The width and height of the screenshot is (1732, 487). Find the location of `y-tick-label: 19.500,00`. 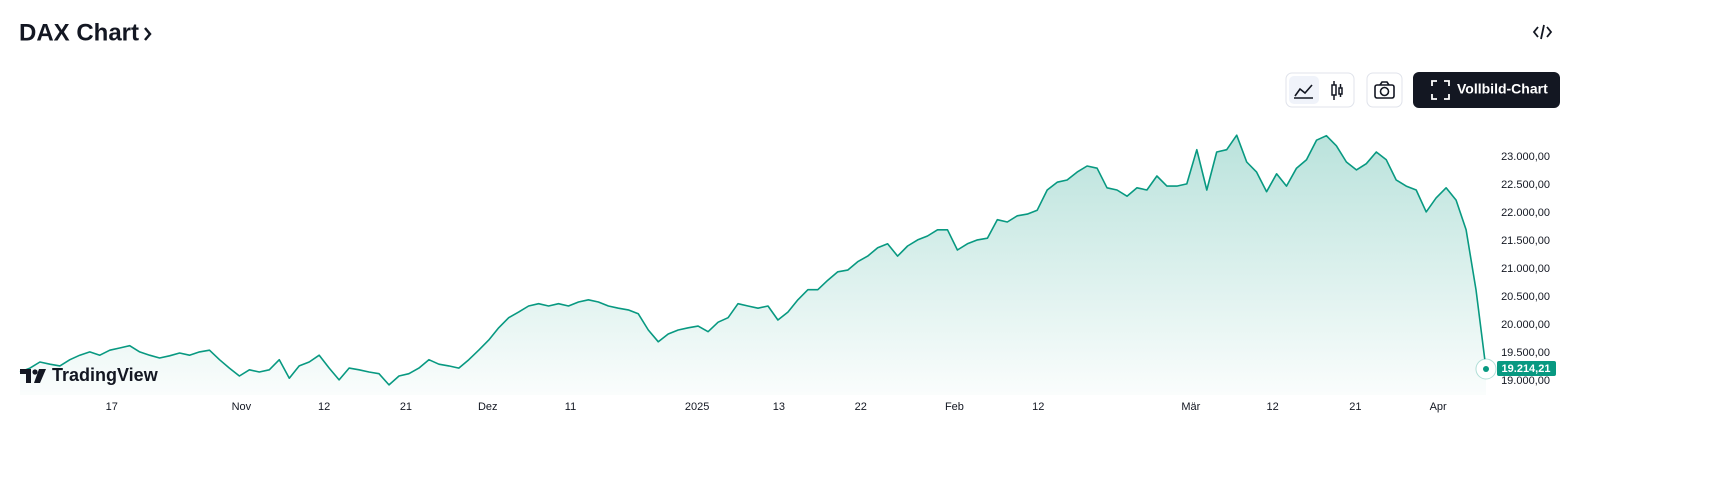

y-tick-label: 19.500,00 is located at coordinates (1525, 353).